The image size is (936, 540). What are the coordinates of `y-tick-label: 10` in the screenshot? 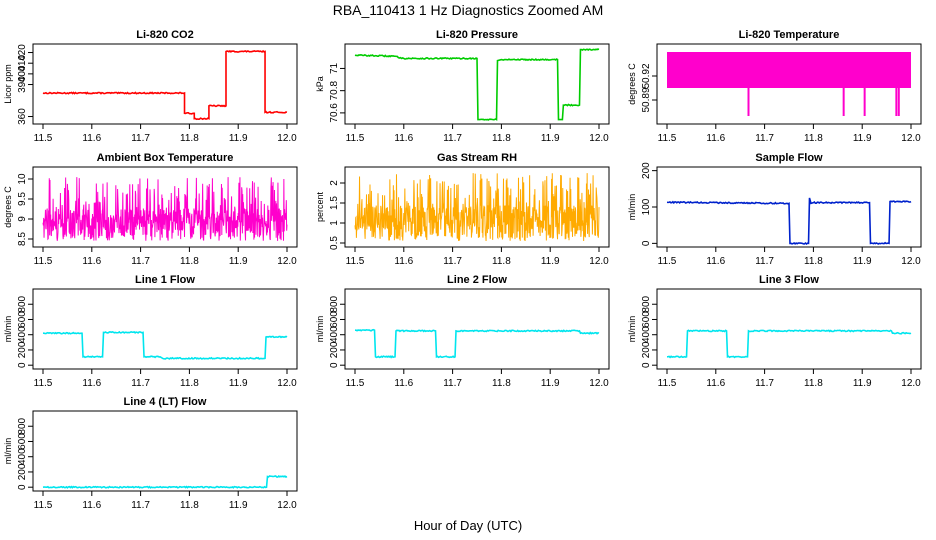 It's located at (22, 179).